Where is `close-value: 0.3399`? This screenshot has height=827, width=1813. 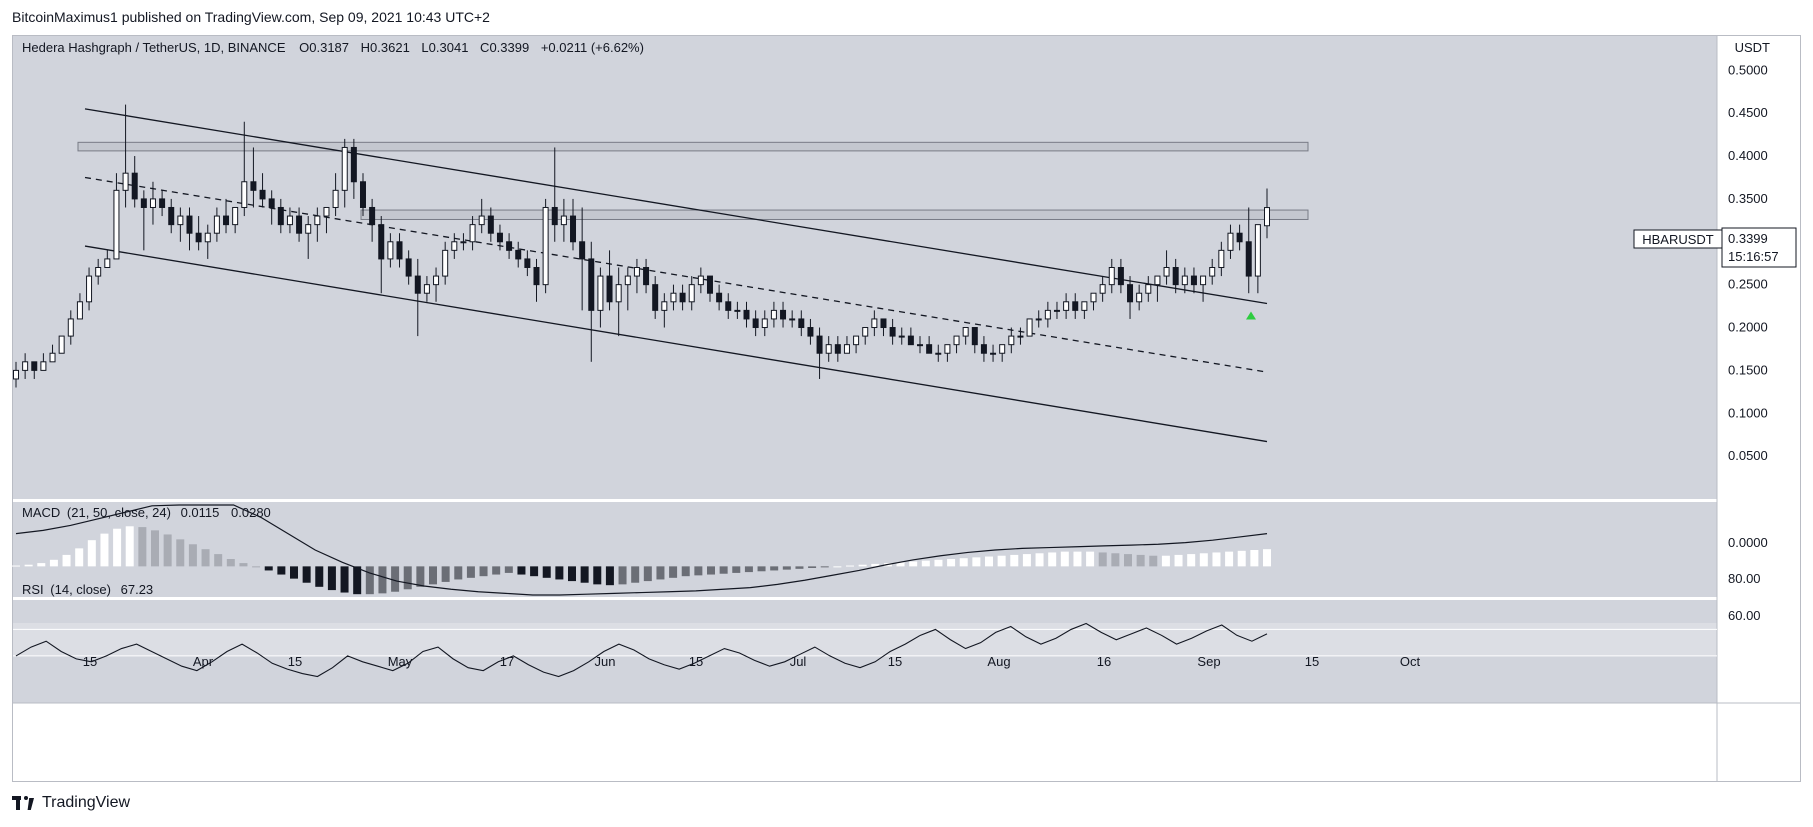 close-value: 0.3399 is located at coordinates (509, 47).